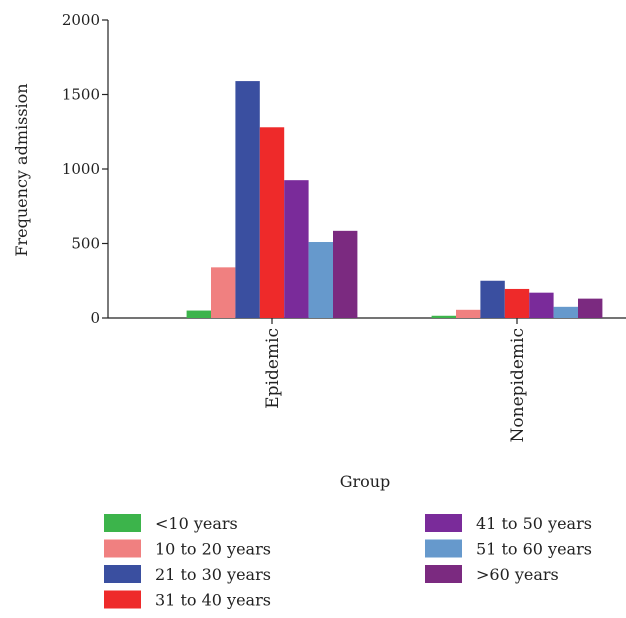 The width and height of the screenshot is (626, 618). I want to click on y-tick-label: 0, so click(95, 318).